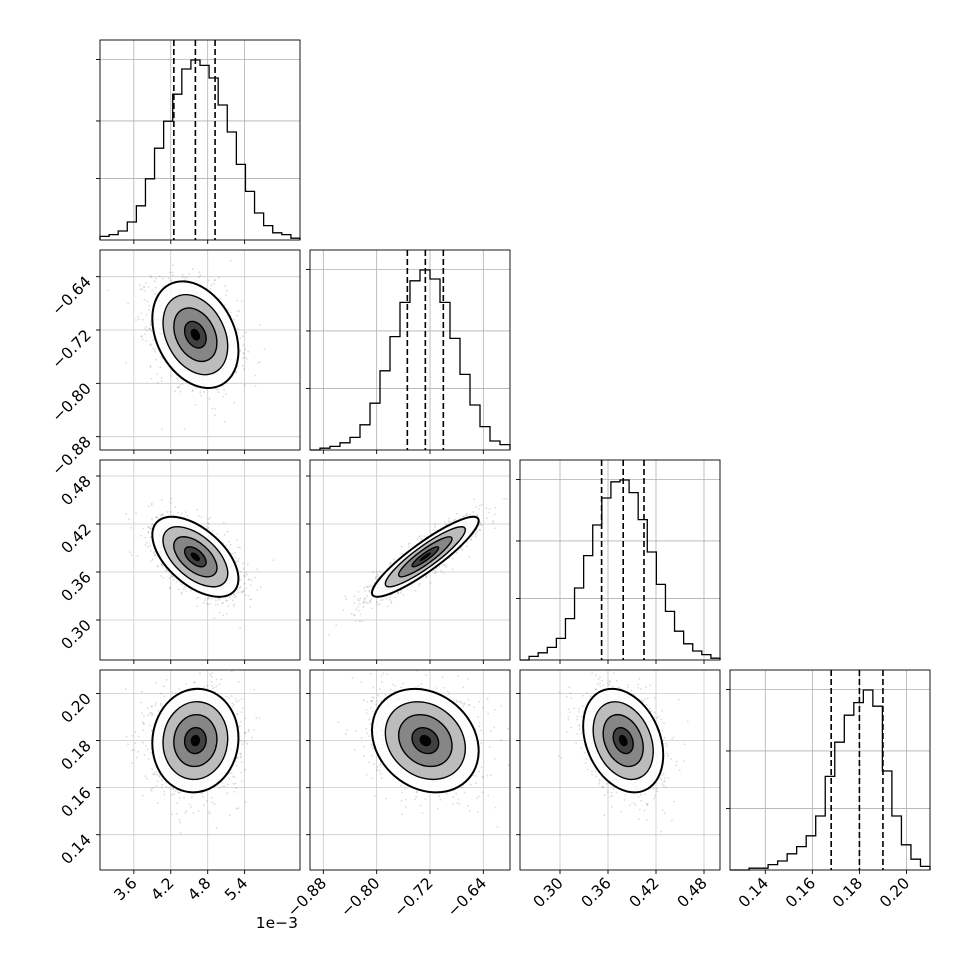  I want to click on hist-panel-p3, so click(618, 561).